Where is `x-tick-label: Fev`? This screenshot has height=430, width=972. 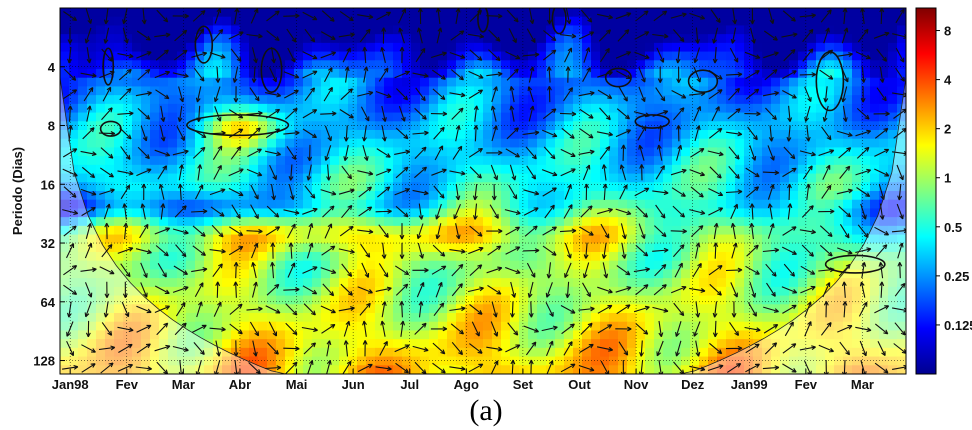
x-tick-label: Fev is located at coordinates (806, 384).